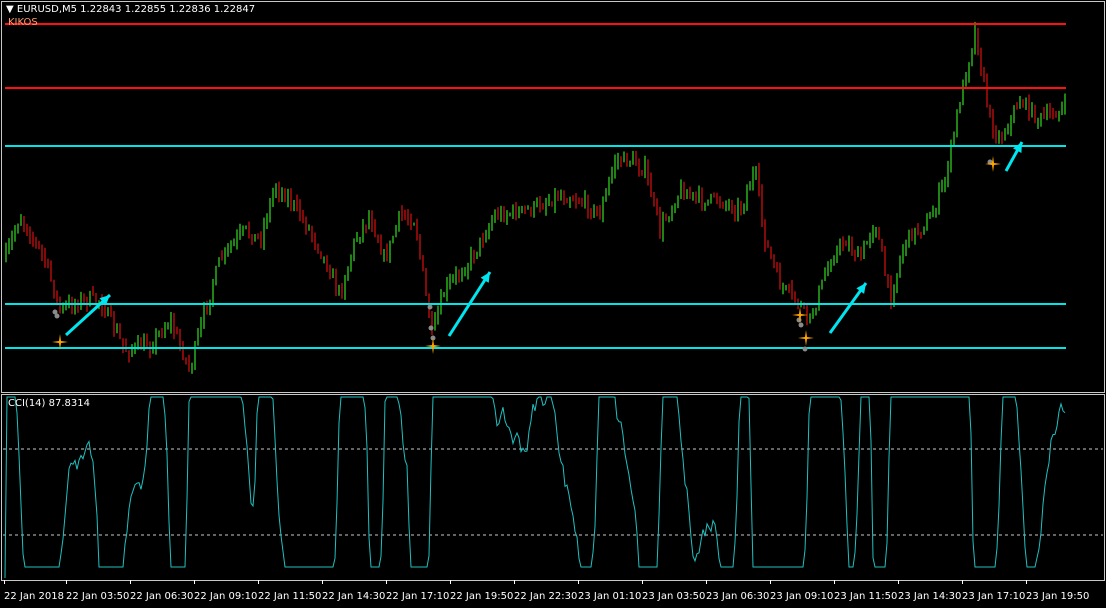  Describe the element at coordinates (610, 596) in the screenshot. I see `axis-label: 23 Jan 01:10` at that location.